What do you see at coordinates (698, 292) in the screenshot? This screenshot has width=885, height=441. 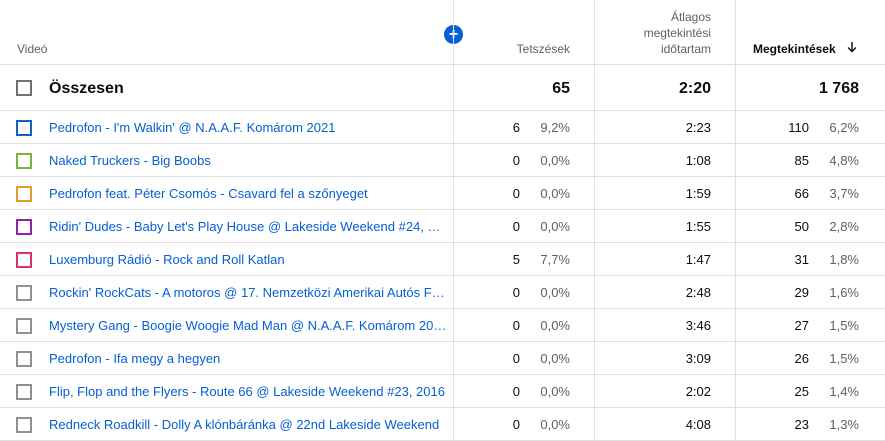 I see `avg-duration-value: 2:48` at bounding box center [698, 292].